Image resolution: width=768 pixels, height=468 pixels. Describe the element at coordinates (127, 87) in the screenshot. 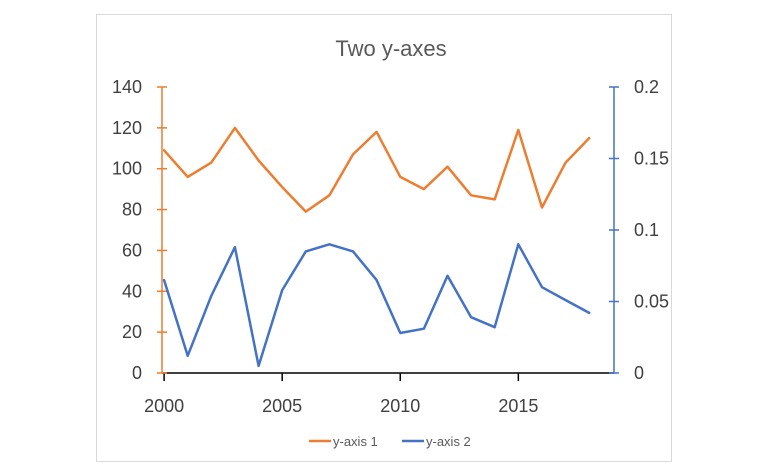

I see `y-left-tick-label: 140` at that location.